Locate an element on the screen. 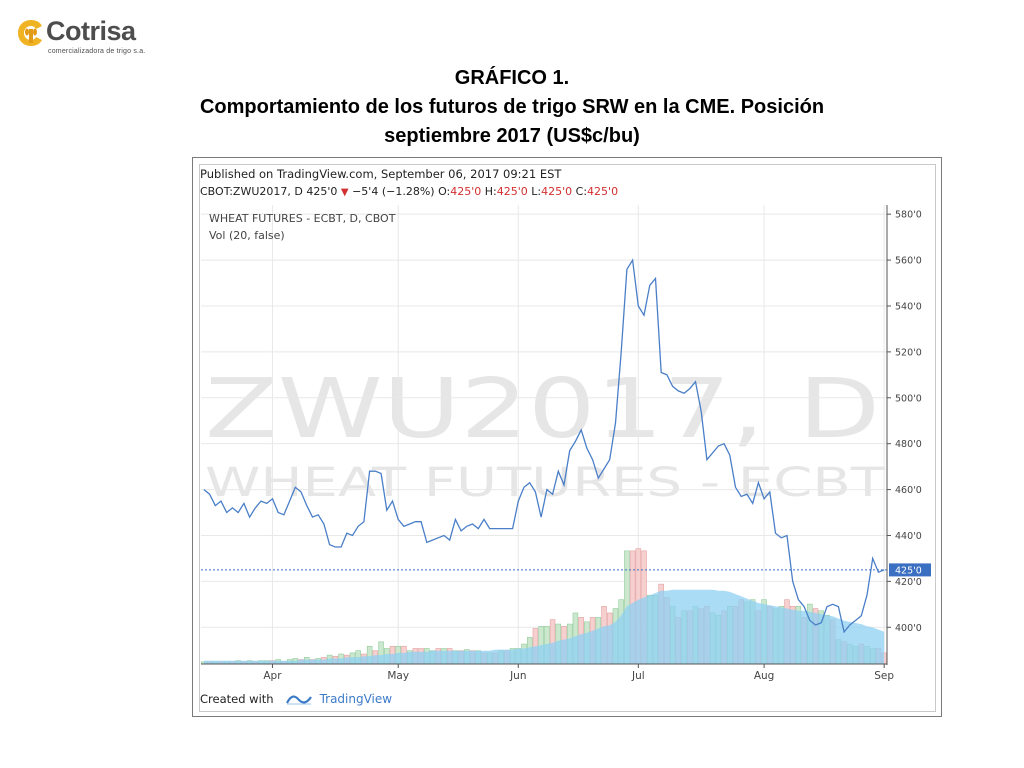  watermark: ZWU2017, D WHEAT FUTURES - ECBT is located at coordinates (545, 434).